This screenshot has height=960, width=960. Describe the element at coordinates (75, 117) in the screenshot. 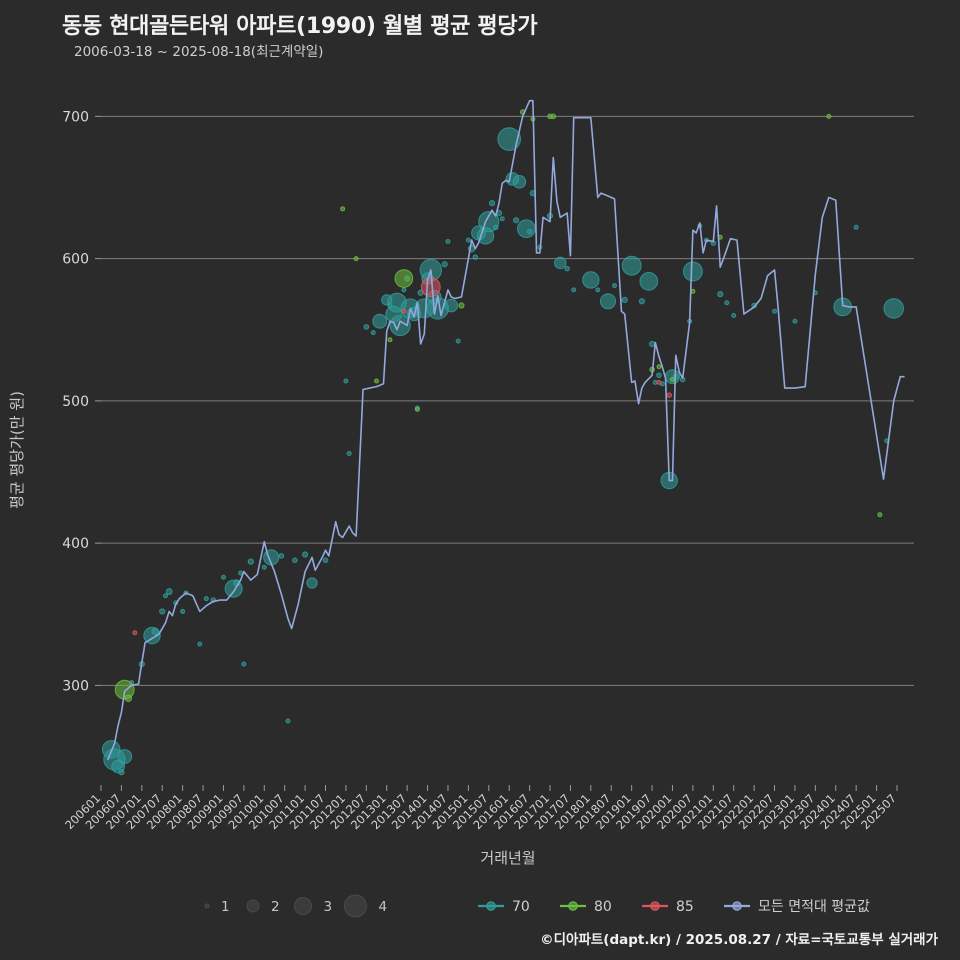

I see `y-tick-label: 700` at that location.